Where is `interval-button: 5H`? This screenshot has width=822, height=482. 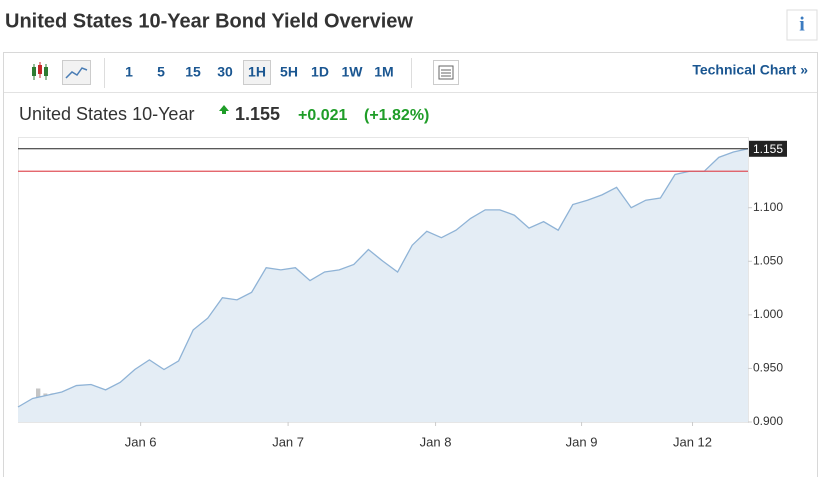 interval-button: 5H is located at coordinates (289, 72).